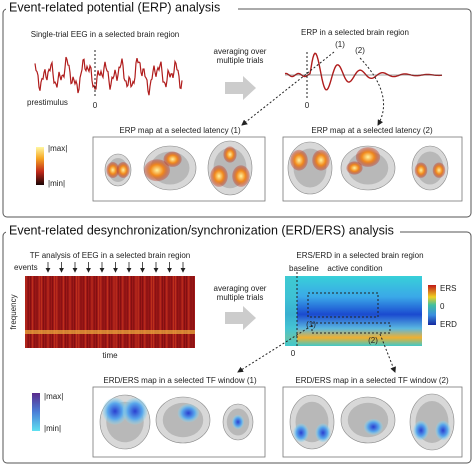 The height and width of the screenshot is (471, 474). Describe the element at coordinates (448, 288) in the screenshot. I see `colorbar-top: ERS` at that location.